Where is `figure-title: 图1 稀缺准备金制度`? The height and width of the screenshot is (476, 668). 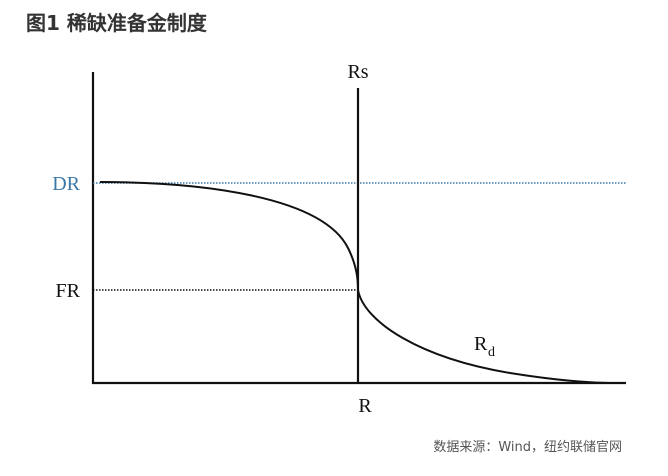 figure-title: 图1 稀缺准备金制度 is located at coordinates (117, 23).